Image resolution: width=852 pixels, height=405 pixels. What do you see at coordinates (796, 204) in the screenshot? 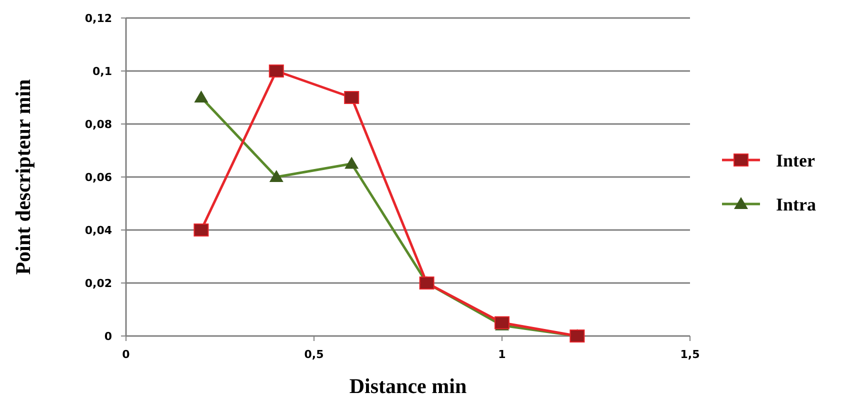
I see `legend-label: Intra` at bounding box center [796, 204].